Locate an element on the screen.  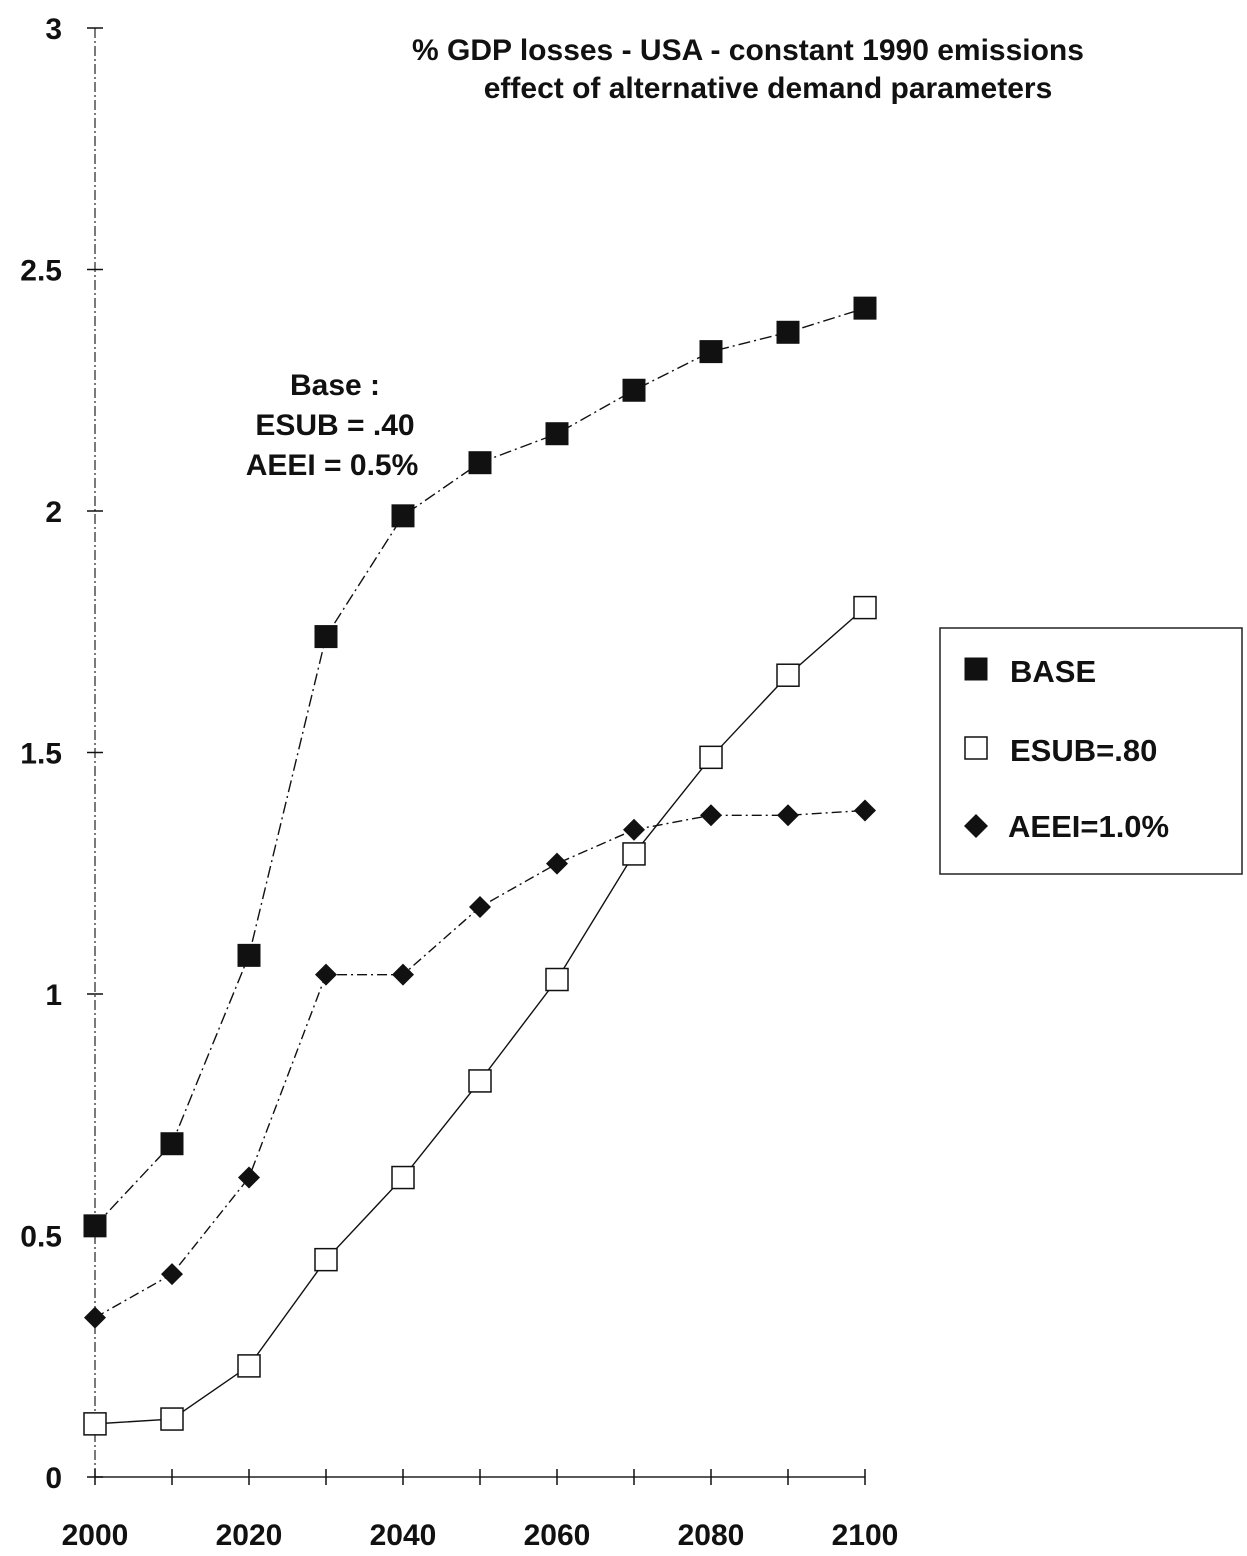
y-tick-label: 2 is located at coordinates (53, 512).